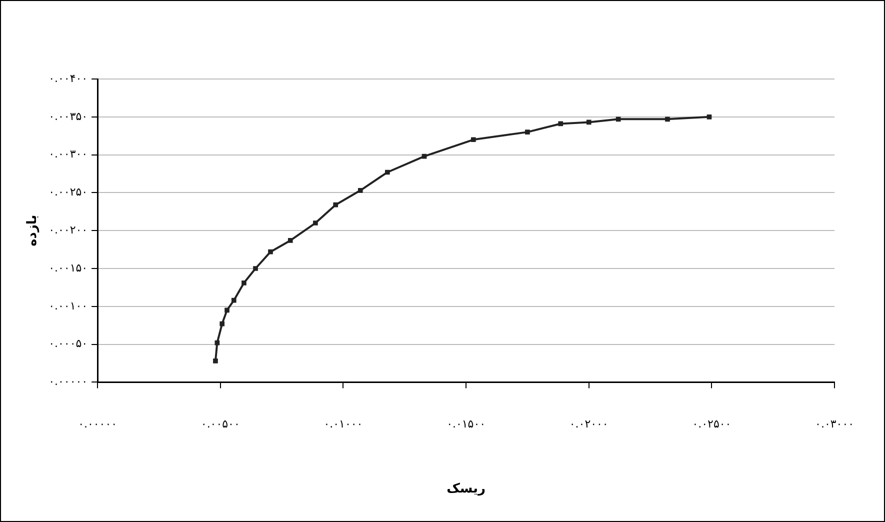 This screenshot has height=522, width=885. What do you see at coordinates (68, 78) in the screenshot?
I see `y-tick-label: ۰.۰۰۴۰۰` at bounding box center [68, 78].